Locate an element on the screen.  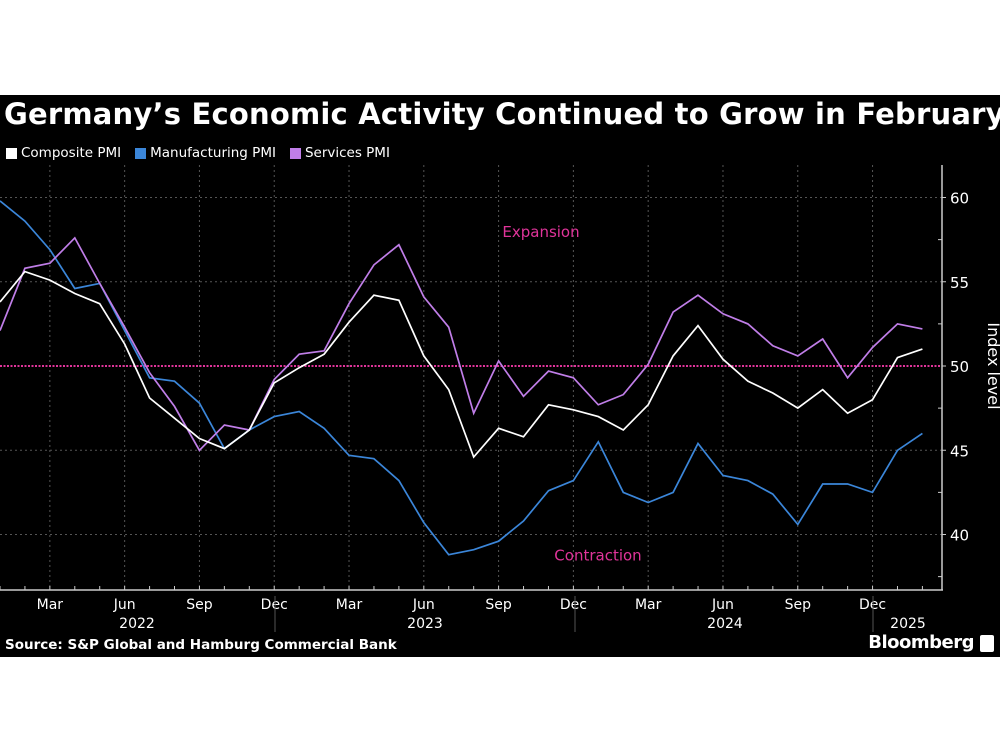
legend-label: Composite PMI is located at coordinates (71, 153).